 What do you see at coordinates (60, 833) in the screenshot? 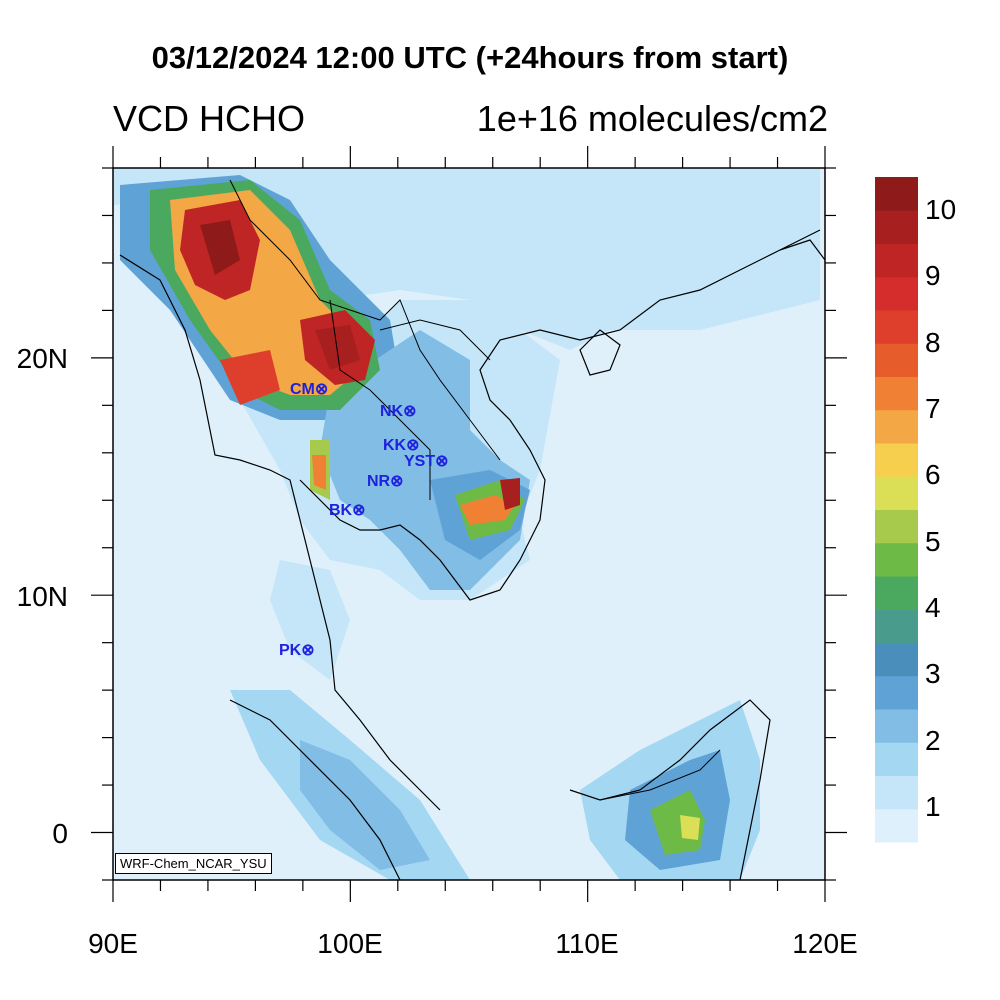
I see `lat-tick-0: 0` at bounding box center [60, 833].